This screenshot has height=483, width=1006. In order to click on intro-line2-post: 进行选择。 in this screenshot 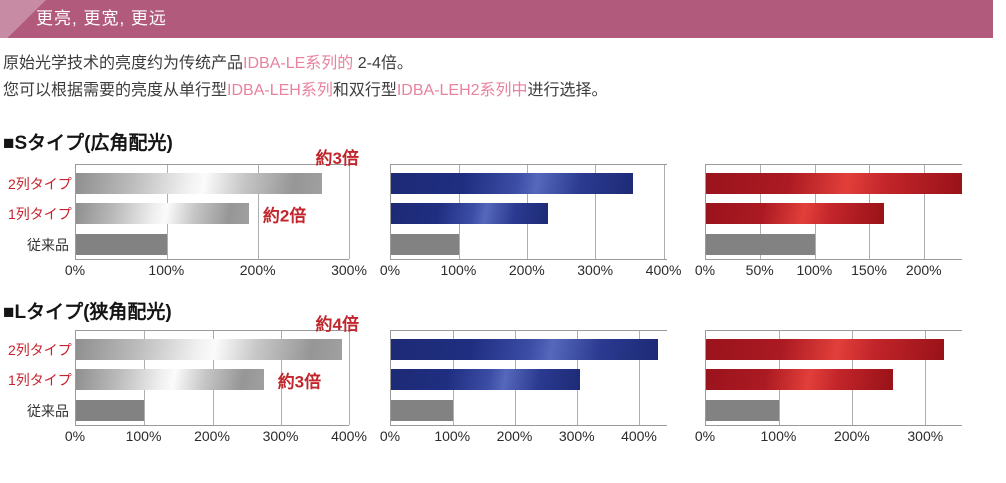, I will do `click(567, 90)`.